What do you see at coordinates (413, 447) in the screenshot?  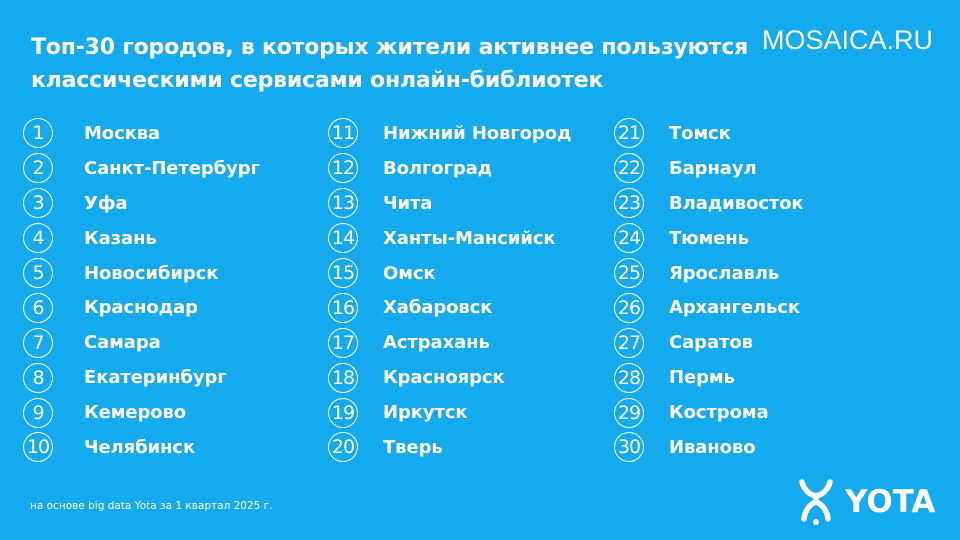 I see `city-name: Тверь` at bounding box center [413, 447].